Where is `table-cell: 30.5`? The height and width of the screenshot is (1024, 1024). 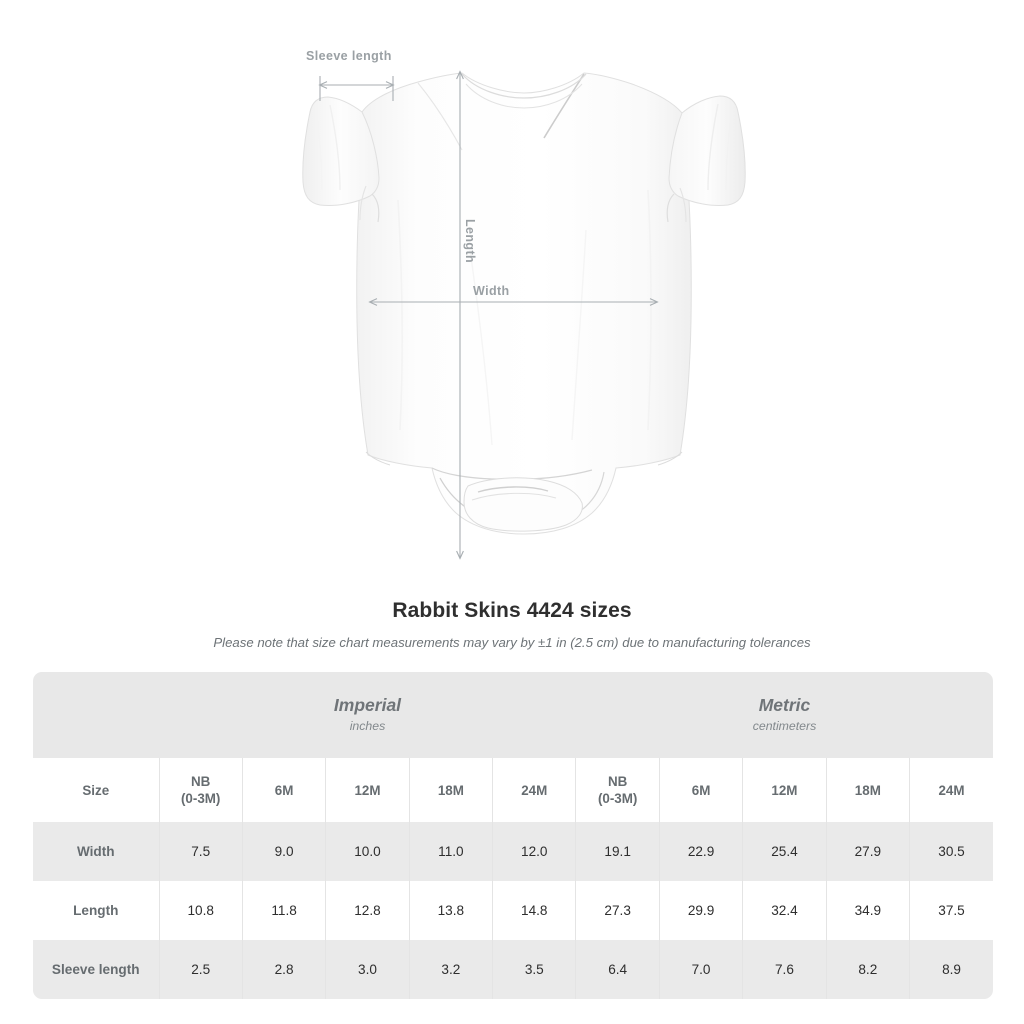 table-cell: 30.5 is located at coordinates (951, 851).